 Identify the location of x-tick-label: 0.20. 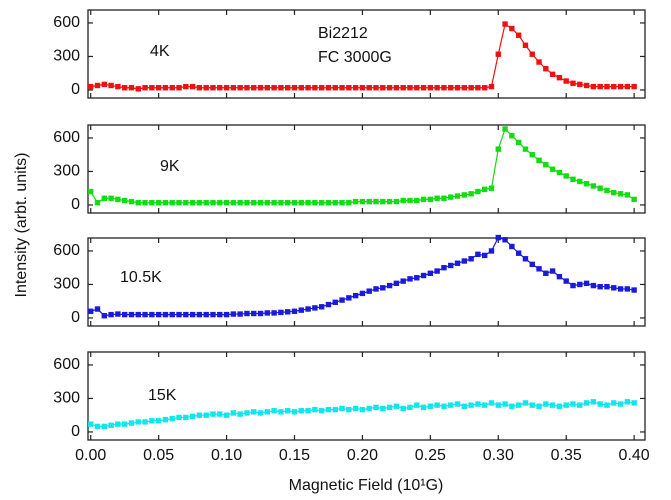
(362, 455).